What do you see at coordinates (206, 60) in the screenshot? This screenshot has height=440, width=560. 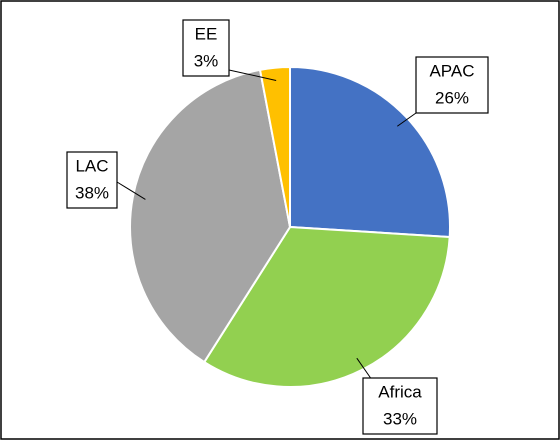 I see `label-value: 3%` at bounding box center [206, 60].